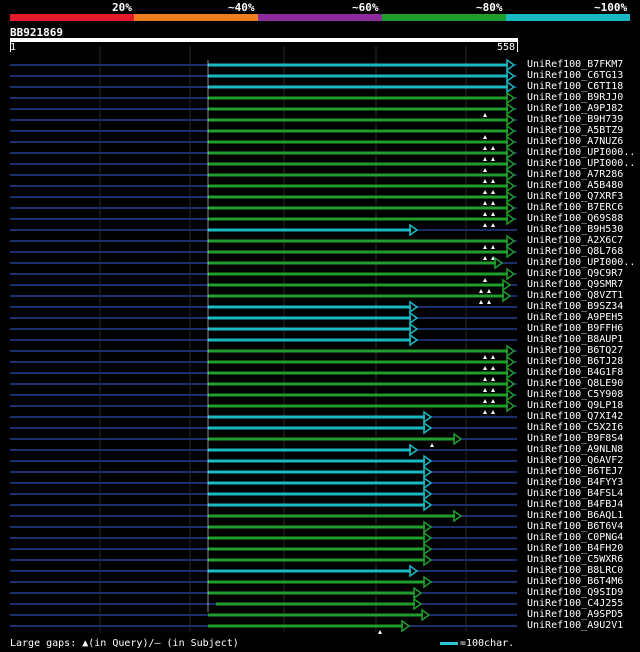  What do you see at coordinates (575, 350) in the screenshot?
I see `hit-label: UniRef100_B6TQ27` at bounding box center [575, 350].